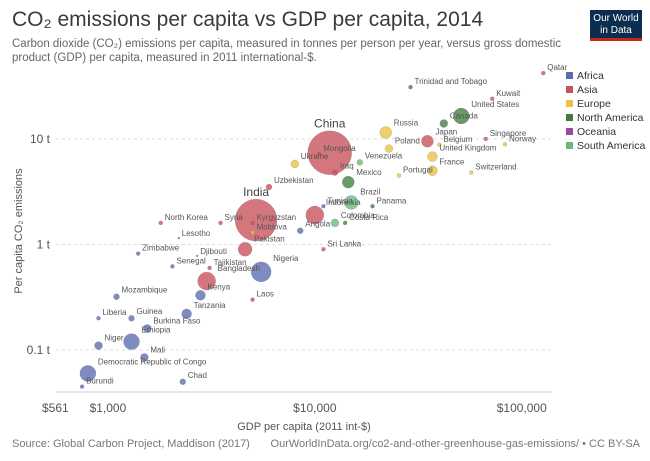 The width and height of the screenshot is (650, 461). Describe the element at coordinates (210, 305) in the screenshot. I see `point-label: Tanzania` at that location.